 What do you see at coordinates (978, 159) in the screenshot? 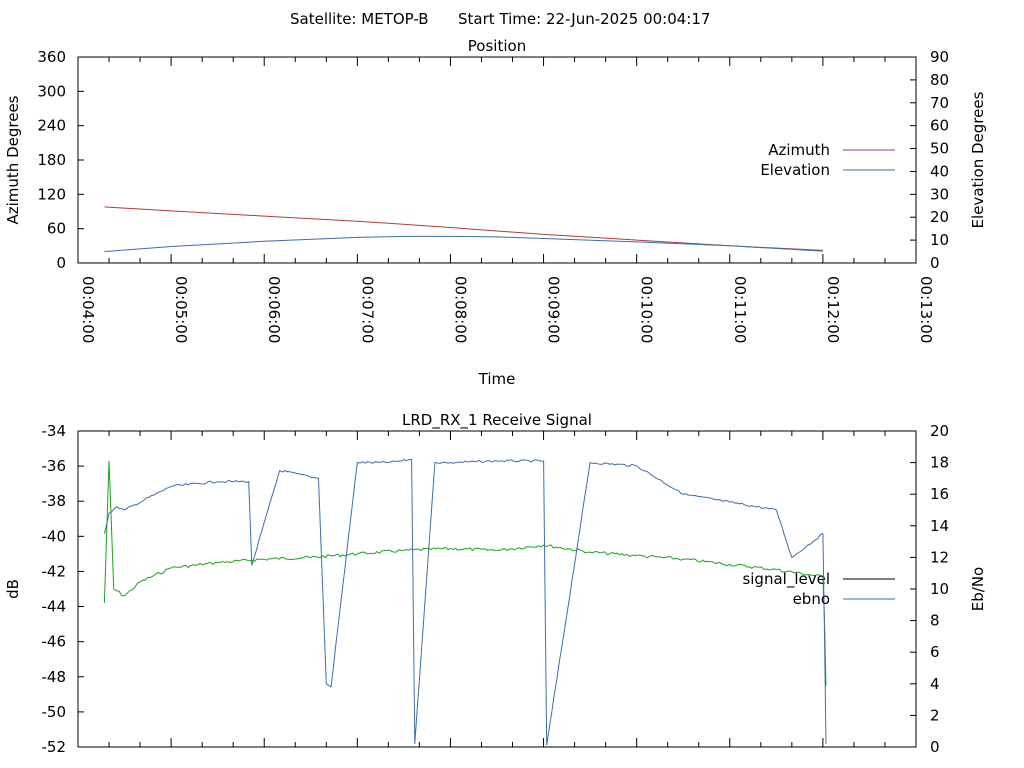
I see `y2-axis-label: Elevation Degrees` at bounding box center [978, 159].